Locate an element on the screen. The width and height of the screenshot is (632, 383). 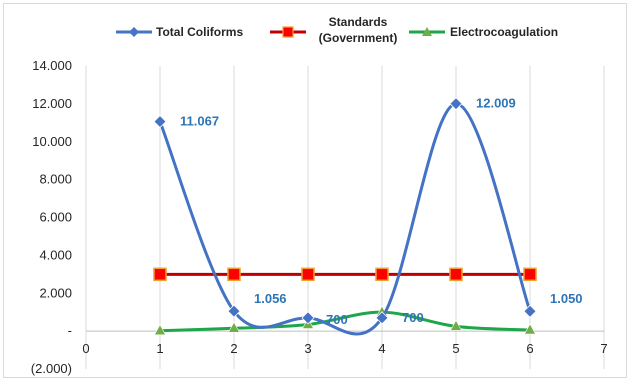
legend-marker-diamond is located at coordinates (134, 32).